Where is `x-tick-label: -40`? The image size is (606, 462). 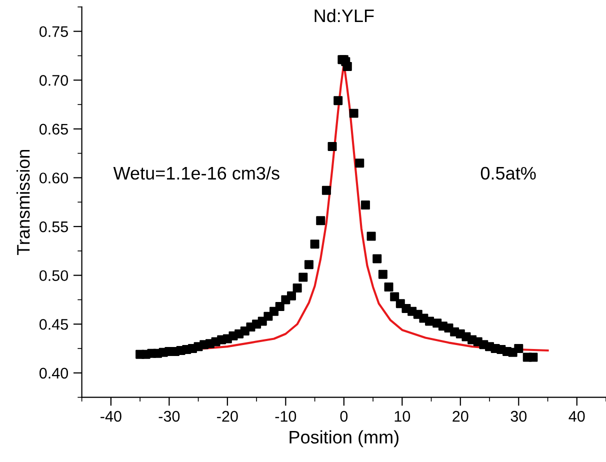 x-tick-label: -40 is located at coordinates (111, 416).